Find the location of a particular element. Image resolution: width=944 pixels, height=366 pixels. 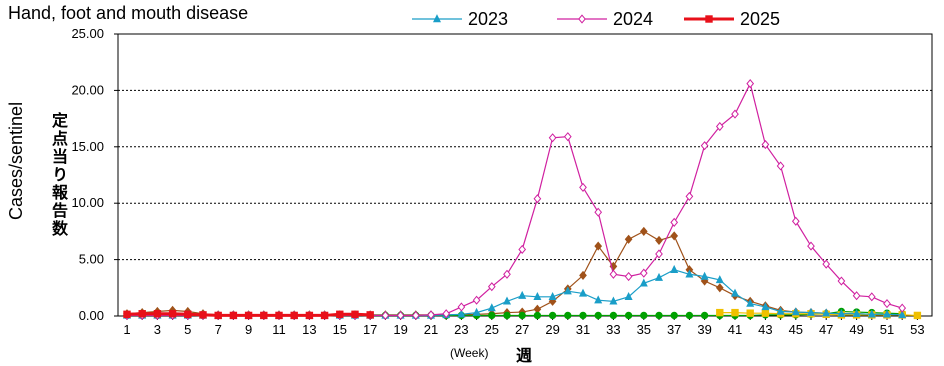

x-tick-label: 19 is located at coordinates (400, 329).